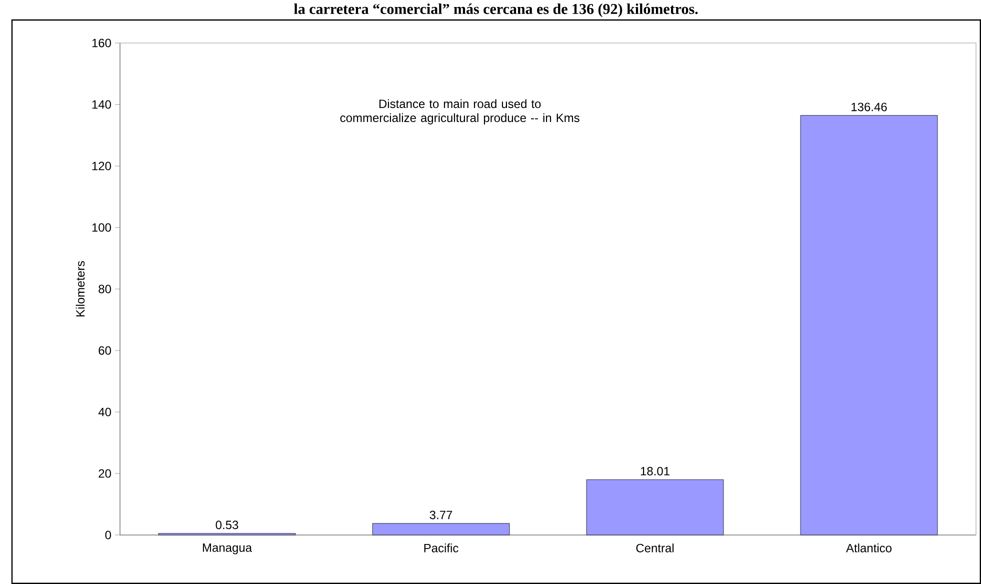 The width and height of the screenshot is (981, 584). I want to click on y-tick-label: 120, so click(102, 166).